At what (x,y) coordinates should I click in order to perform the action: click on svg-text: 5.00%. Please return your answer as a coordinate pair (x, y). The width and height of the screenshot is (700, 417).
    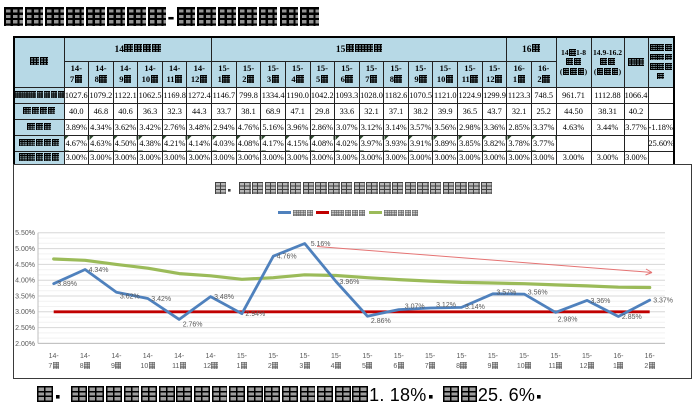
    Looking at the image, I should click on (25, 249).